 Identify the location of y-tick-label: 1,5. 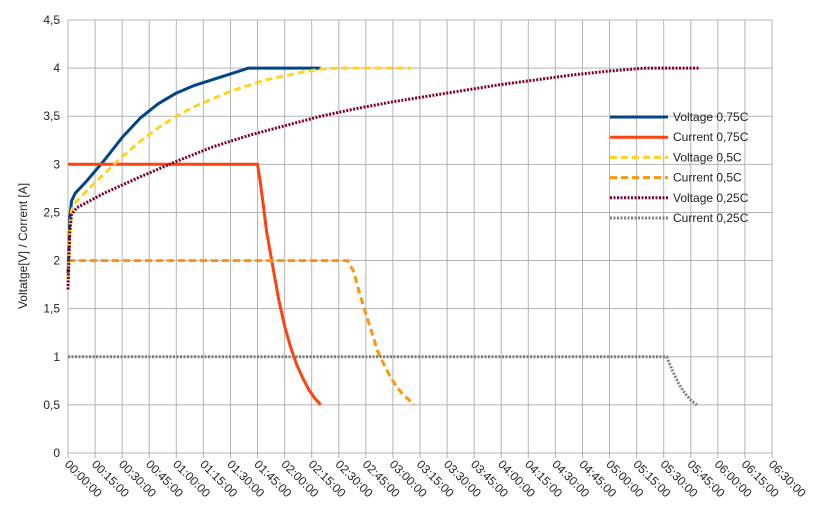
(51, 309).